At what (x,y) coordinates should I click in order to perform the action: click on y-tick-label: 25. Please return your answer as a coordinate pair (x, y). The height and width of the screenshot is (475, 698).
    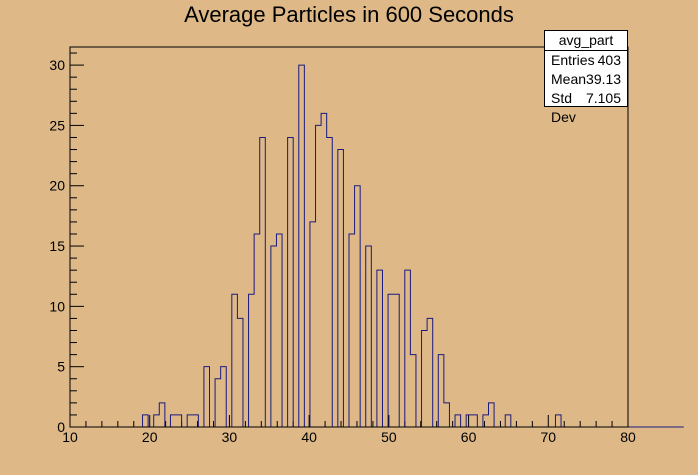
    Looking at the image, I should click on (57, 125).